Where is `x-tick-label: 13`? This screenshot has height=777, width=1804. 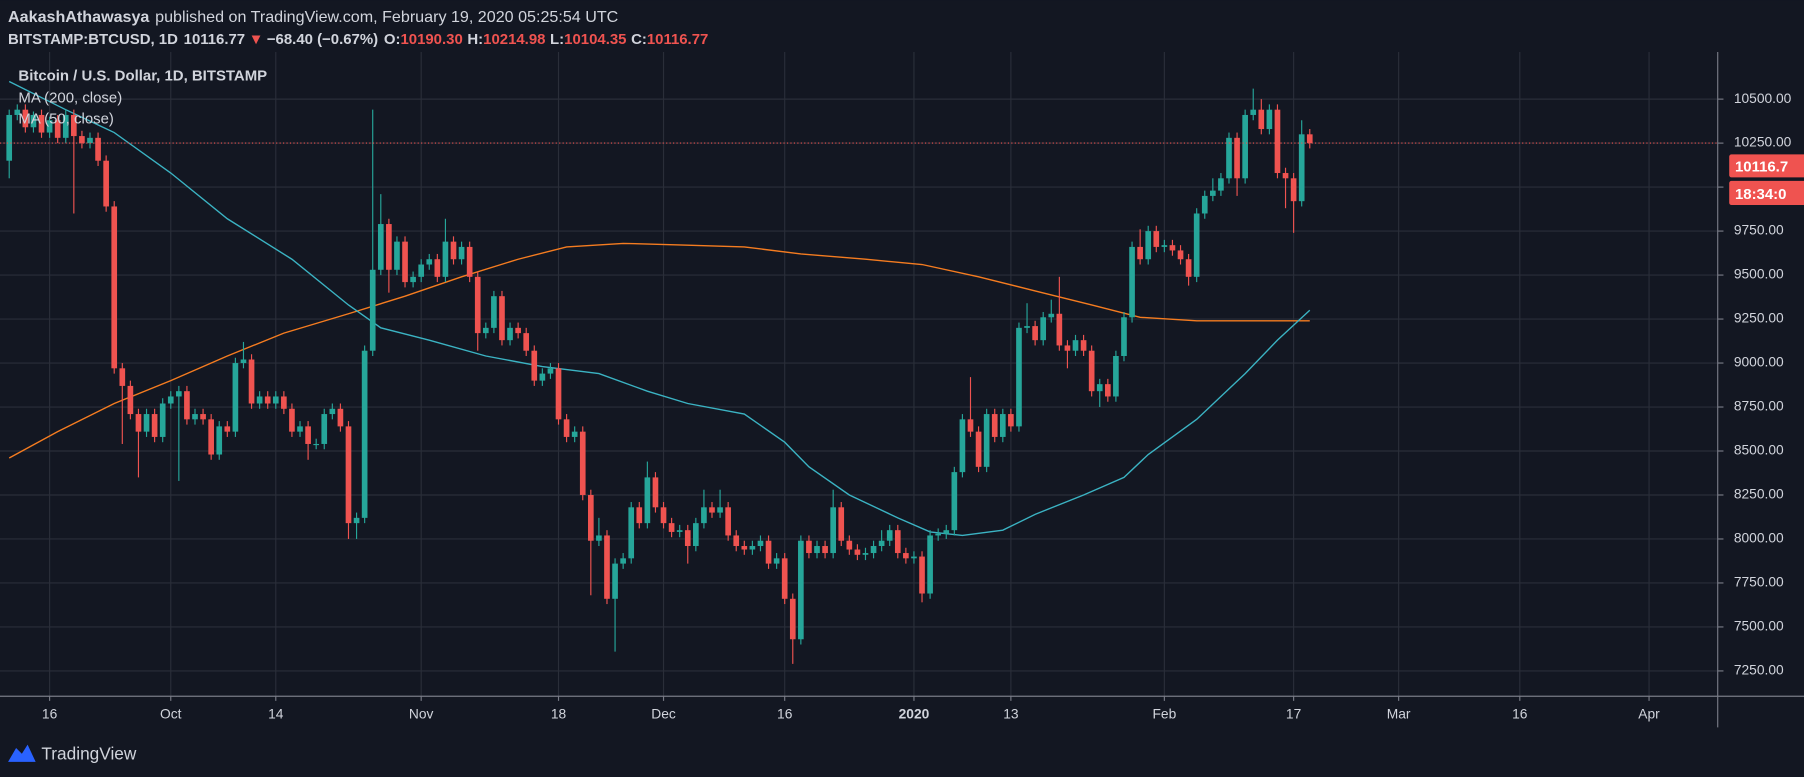 x-tick-label: 13 is located at coordinates (1011, 713).